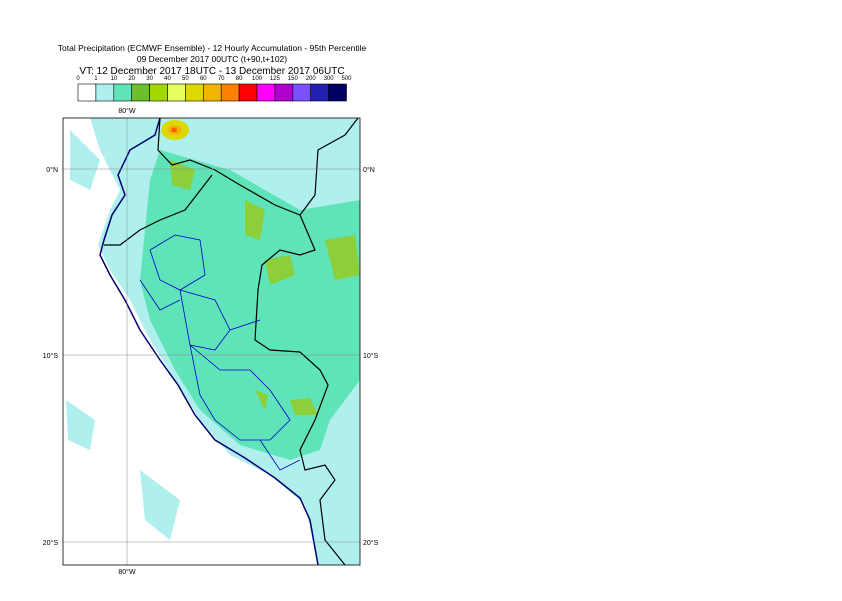 The height and width of the screenshot is (601, 842). Describe the element at coordinates (220, 352) in the screenshot. I see `region-borders` at that location.